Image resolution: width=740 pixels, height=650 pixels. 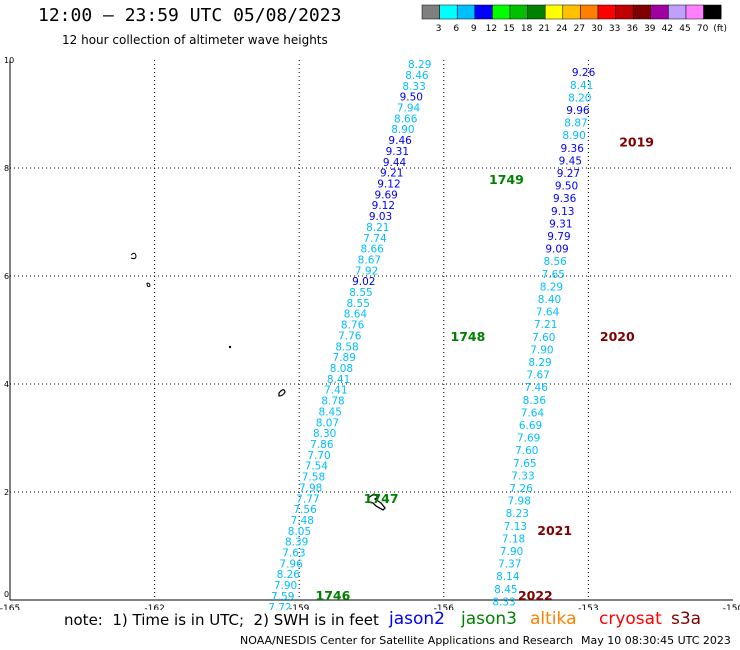 I want to click on color-scale-label: 6, so click(x=456, y=29).